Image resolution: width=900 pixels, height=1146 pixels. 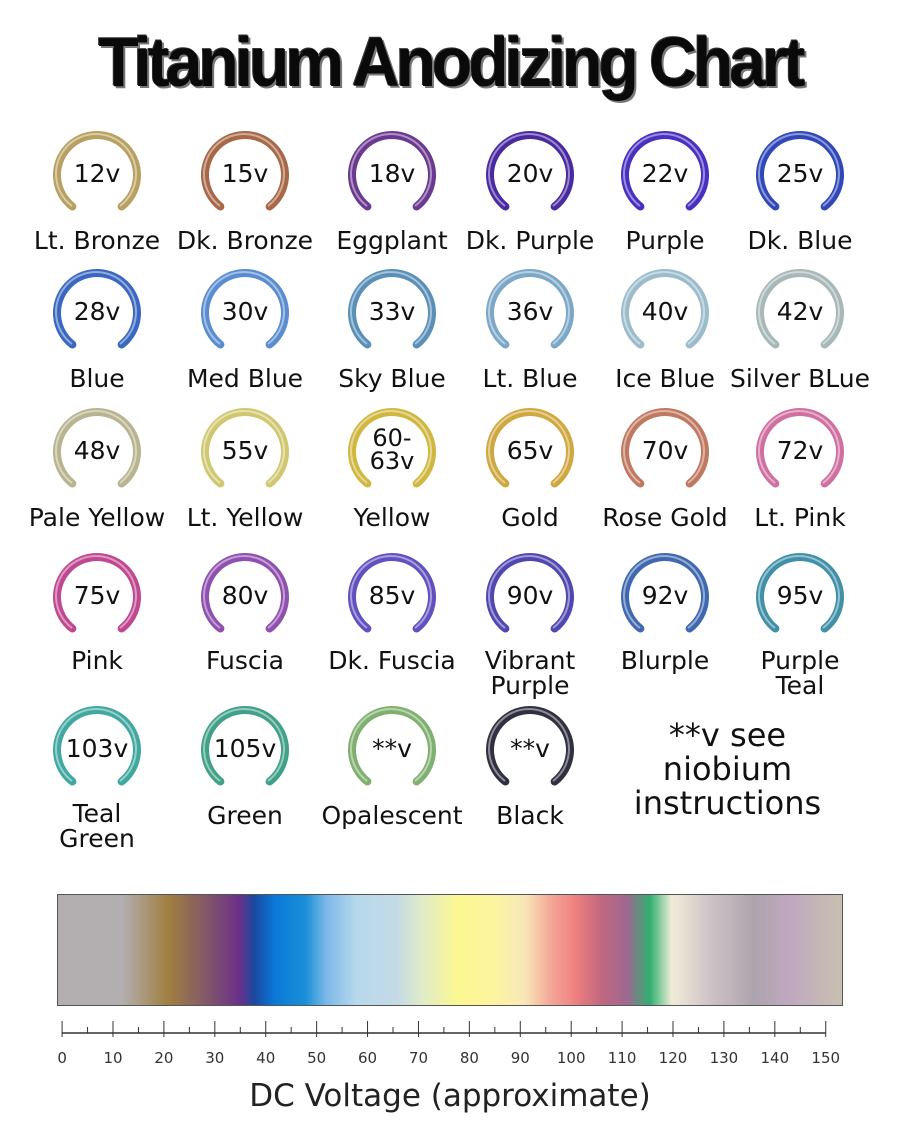 What do you see at coordinates (665, 660) in the screenshot?
I see `color-name: Blurple` at bounding box center [665, 660].